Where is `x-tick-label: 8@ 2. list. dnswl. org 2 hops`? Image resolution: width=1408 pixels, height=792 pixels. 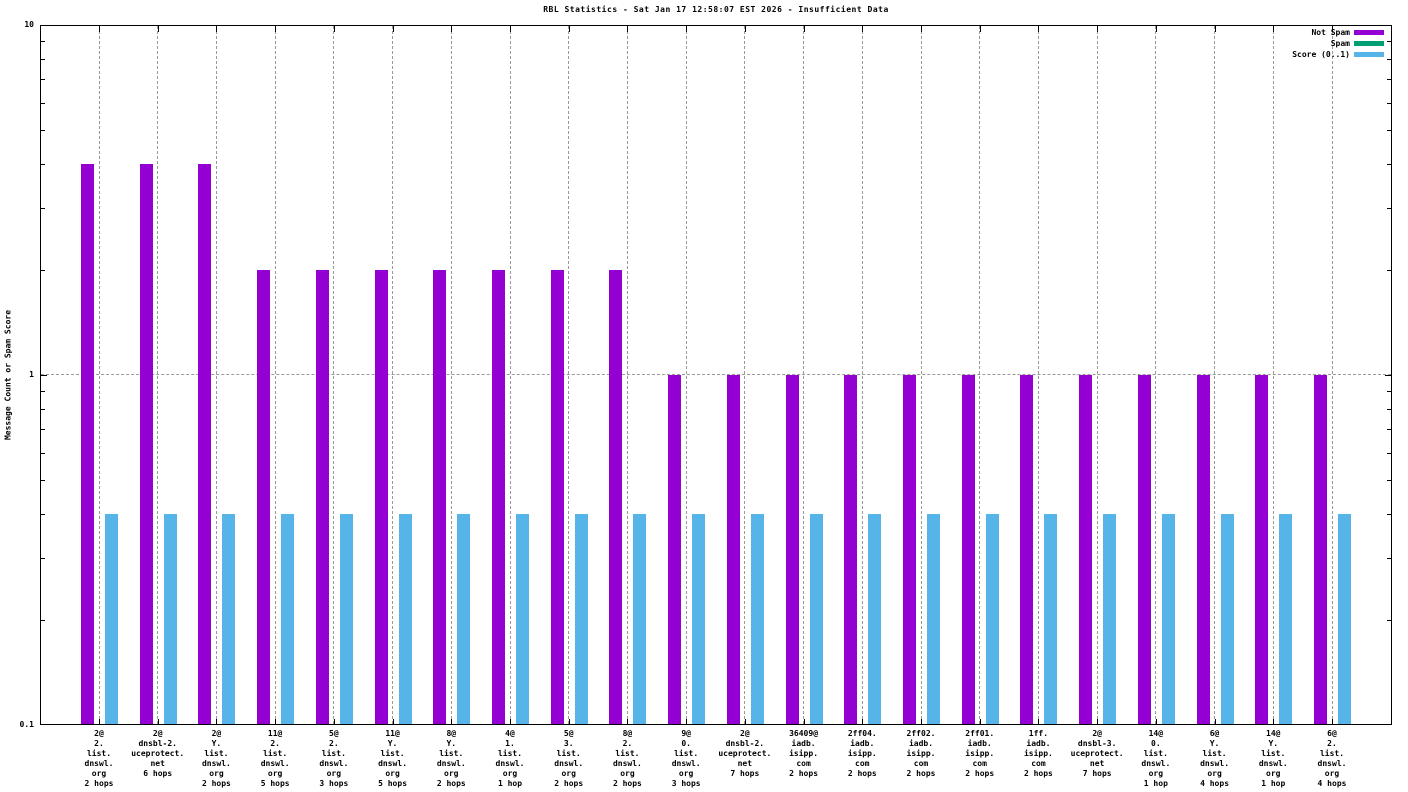 x-tick-label: 8@ 2. list. dnswl. org 2 hops is located at coordinates (627, 758).